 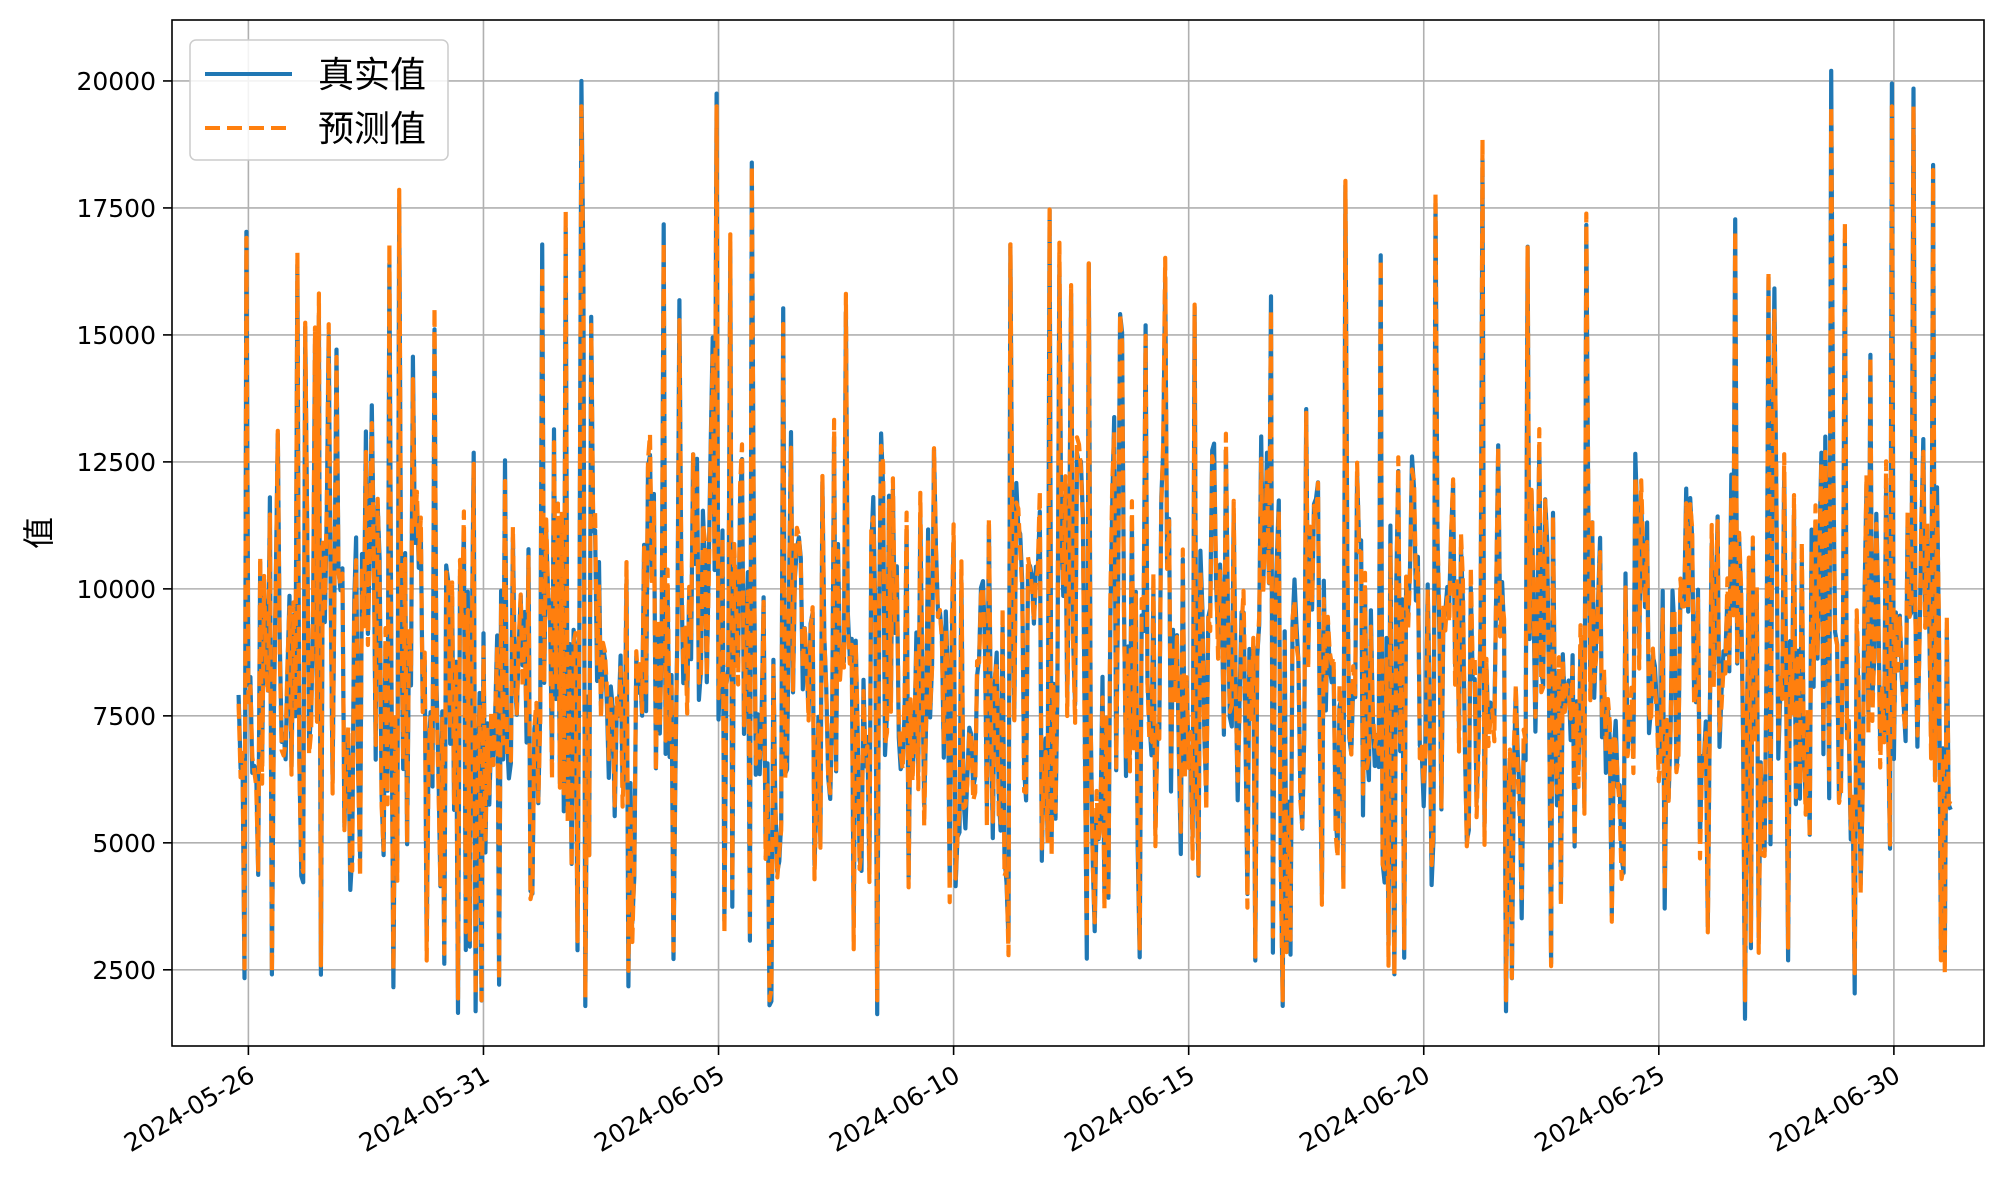 What do you see at coordinates (116, 589) in the screenshot?
I see `y-tick-label: 10000` at bounding box center [116, 589].